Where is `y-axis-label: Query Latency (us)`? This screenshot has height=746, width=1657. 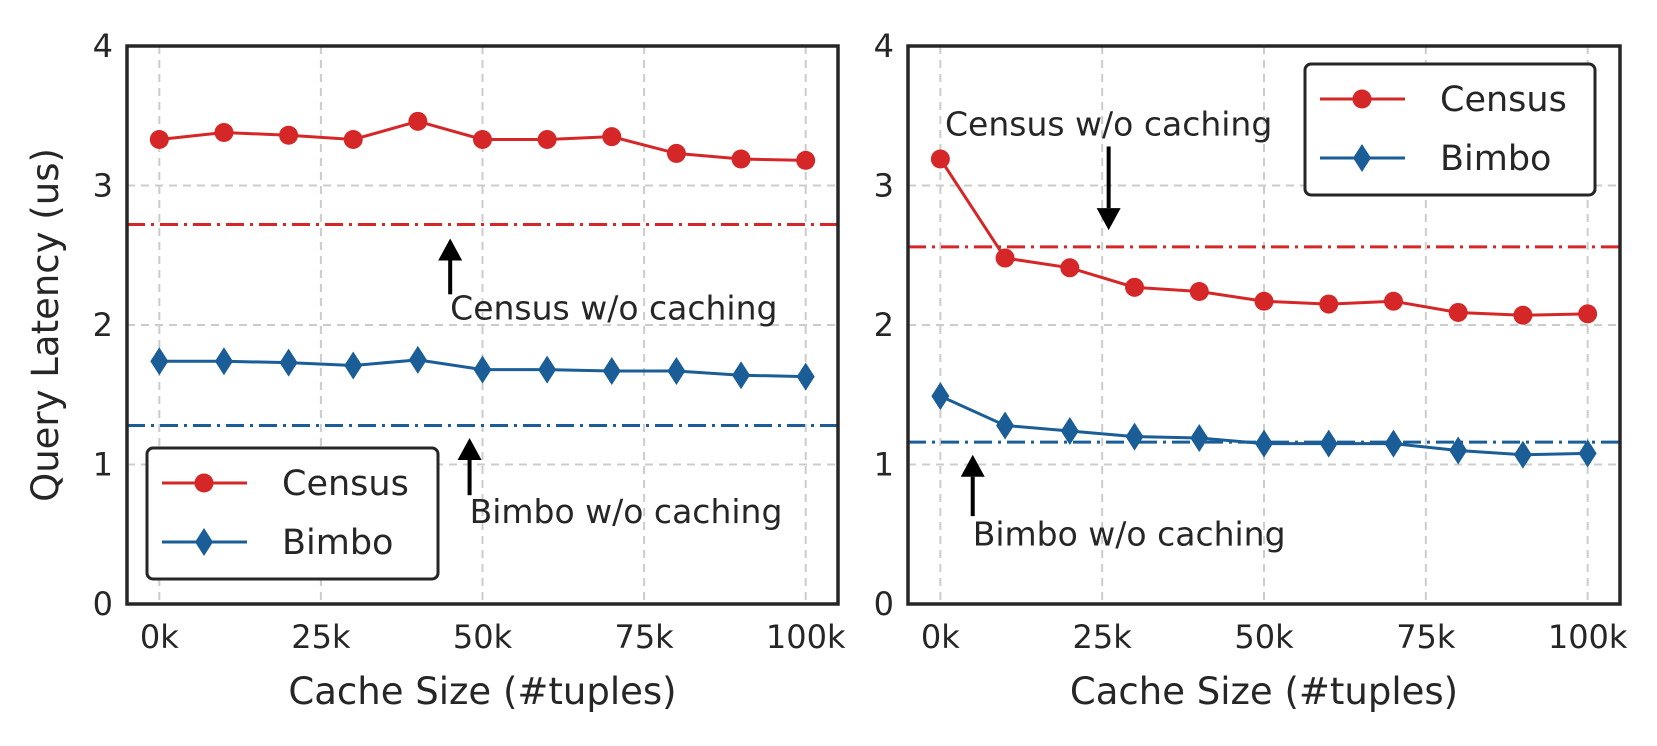
y-axis-label: Query Latency (us) is located at coordinates (45, 325).